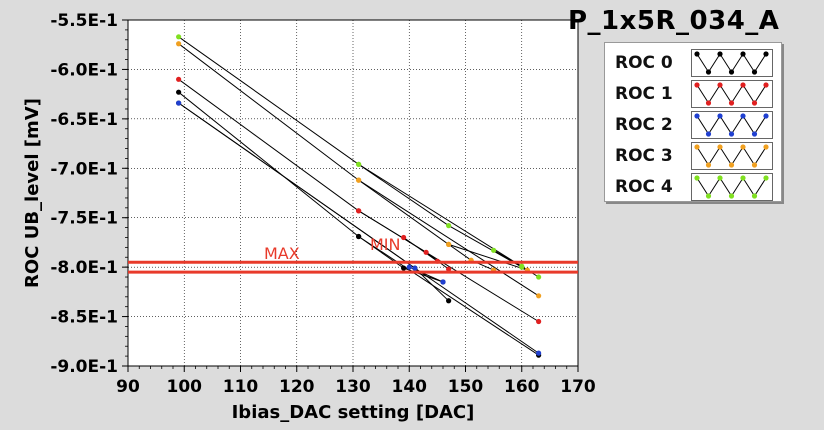 The height and width of the screenshot is (430, 824). Describe the element at coordinates (410, 387) in the screenshot. I see `x-tick-label: 140` at that location.